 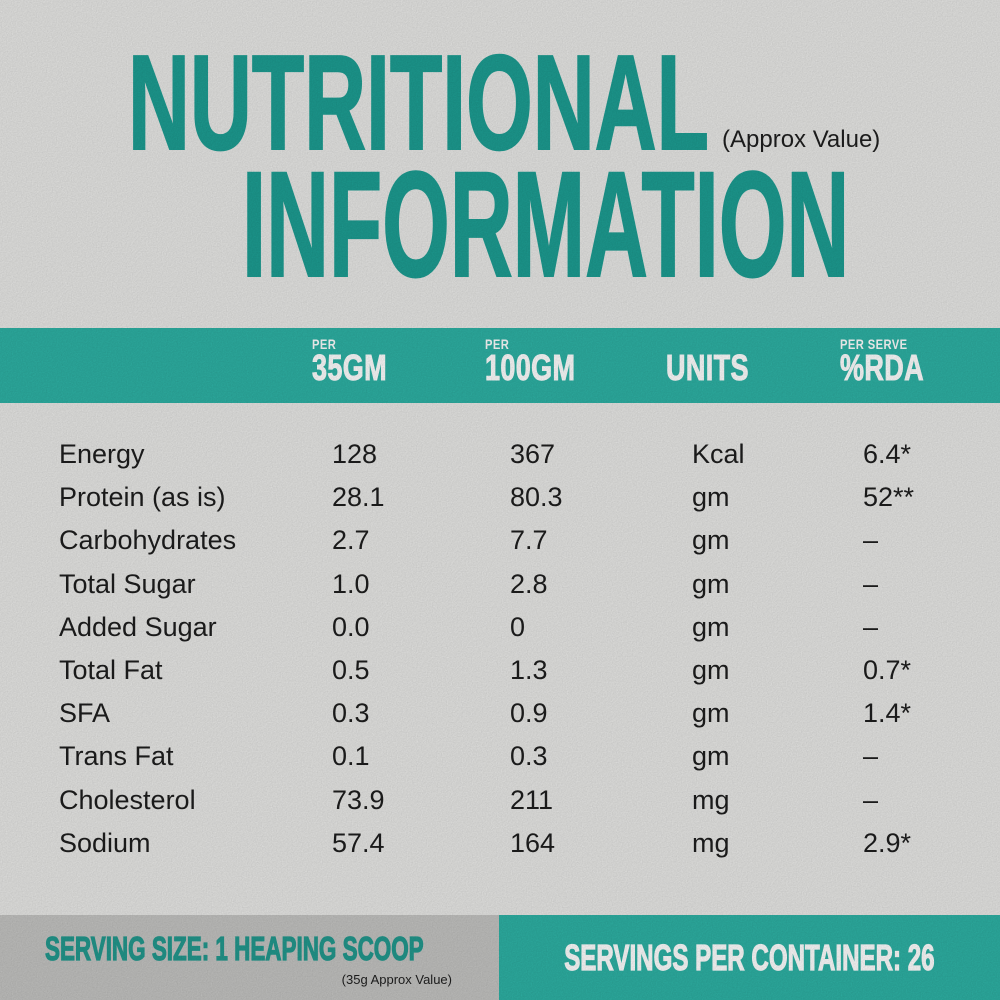 What do you see at coordinates (530, 368) in the screenshot?
I see `column-header-main-label: 100GM` at bounding box center [530, 368].